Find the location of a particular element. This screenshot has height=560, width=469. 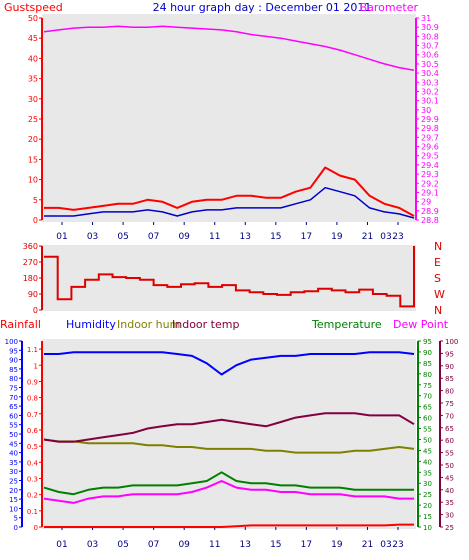

rain-tick-label: 0.1 is located at coordinates (32, 512).